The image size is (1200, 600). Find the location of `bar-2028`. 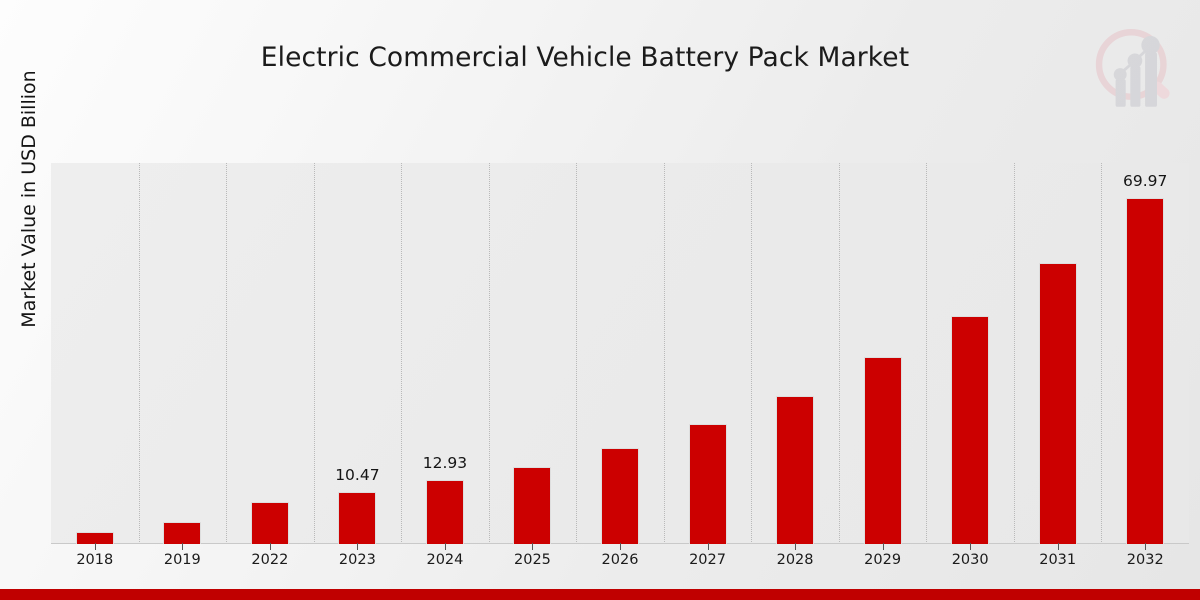

bar-2028 is located at coordinates (795, 353).